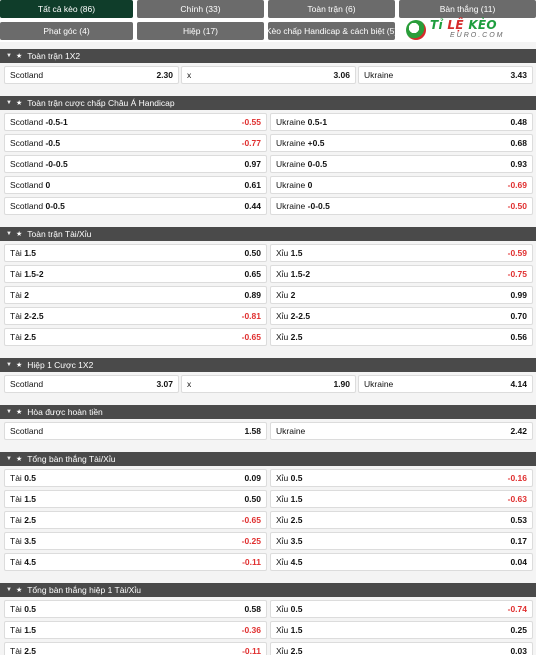 Image resolution: width=536 pixels, height=655 pixels. Describe the element at coordinates (401, 431) in the screenshot. I see `odds-cell: Ukraine 2.42` at that location.